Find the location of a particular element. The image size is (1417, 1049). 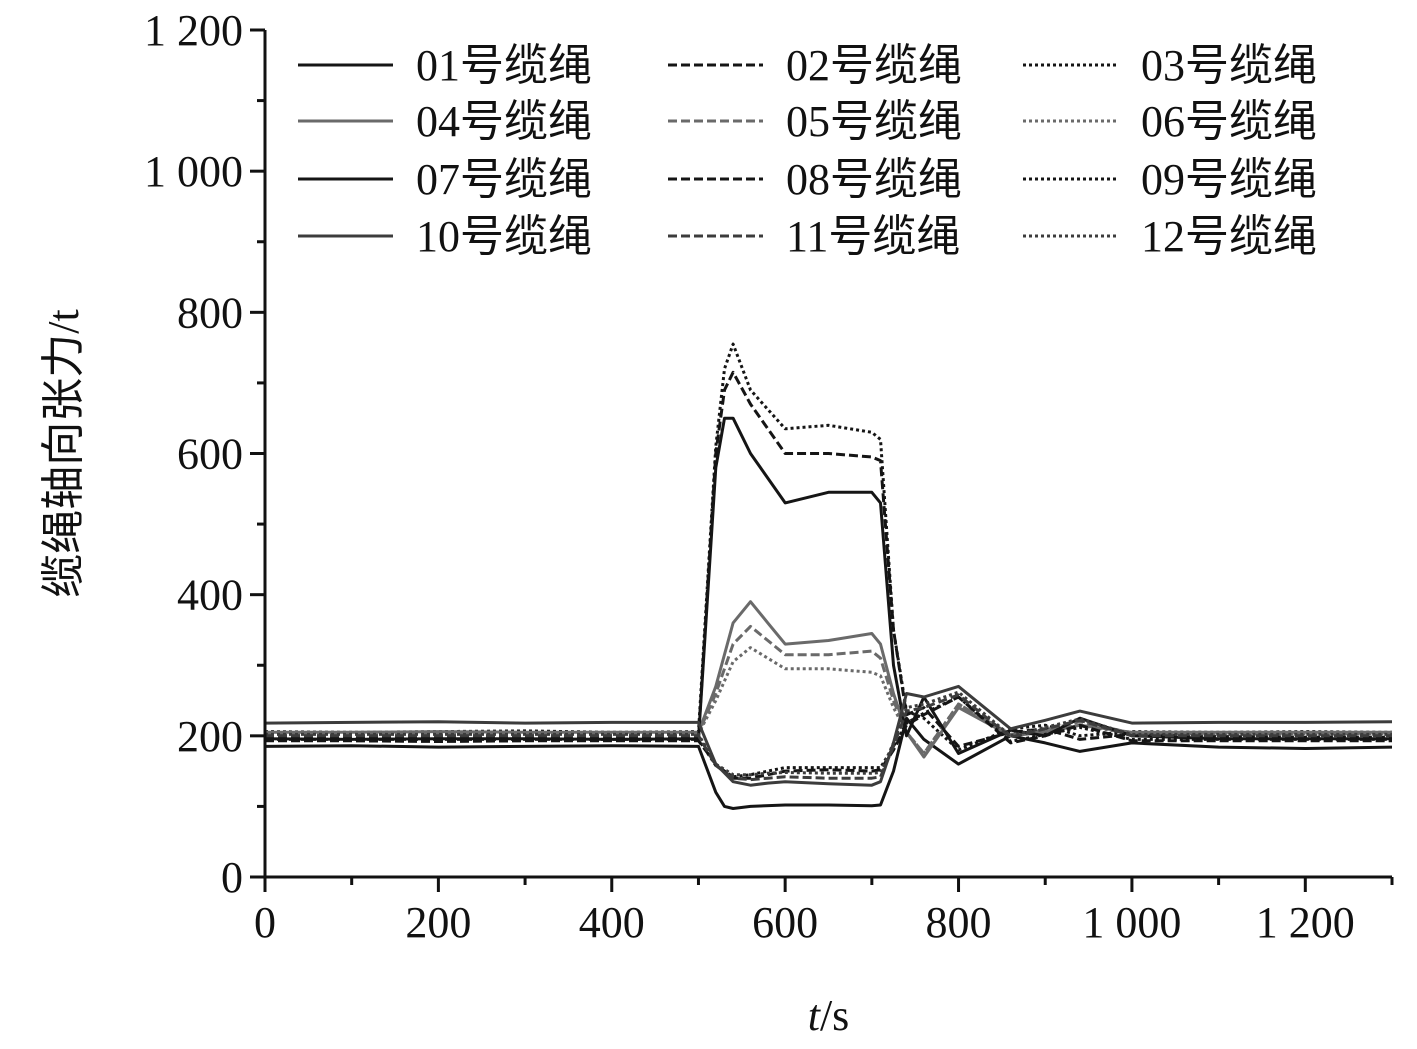

x-tick-label: 400 is located at coordinates (612, 922).